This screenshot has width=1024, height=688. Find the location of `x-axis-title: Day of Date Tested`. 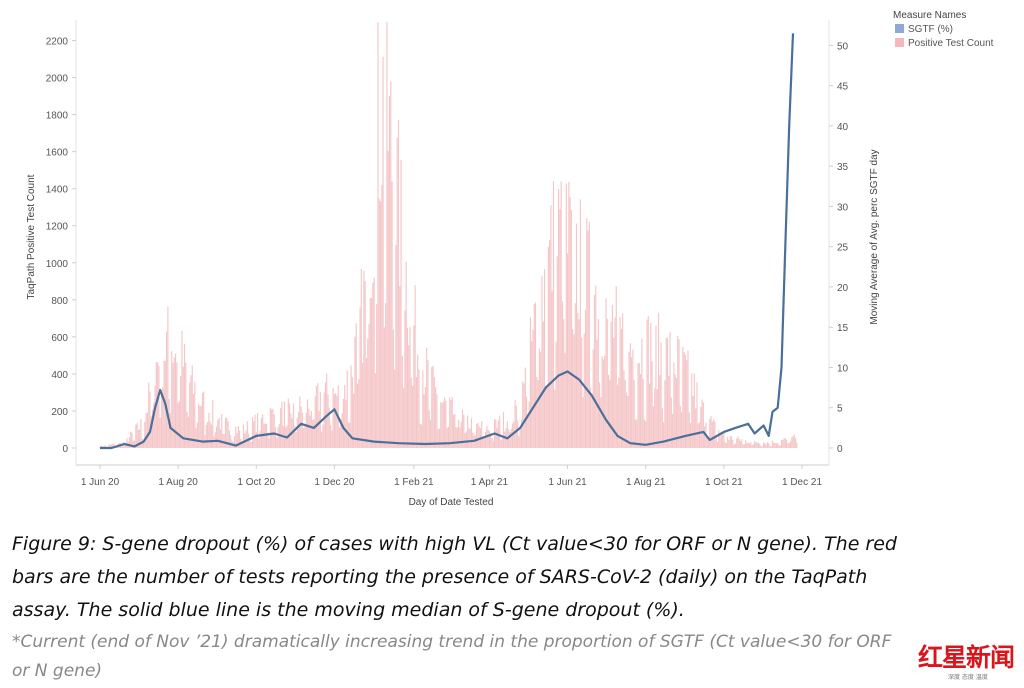

x-axis-title: Day of Date Tested is located at coordinates (451, 502).